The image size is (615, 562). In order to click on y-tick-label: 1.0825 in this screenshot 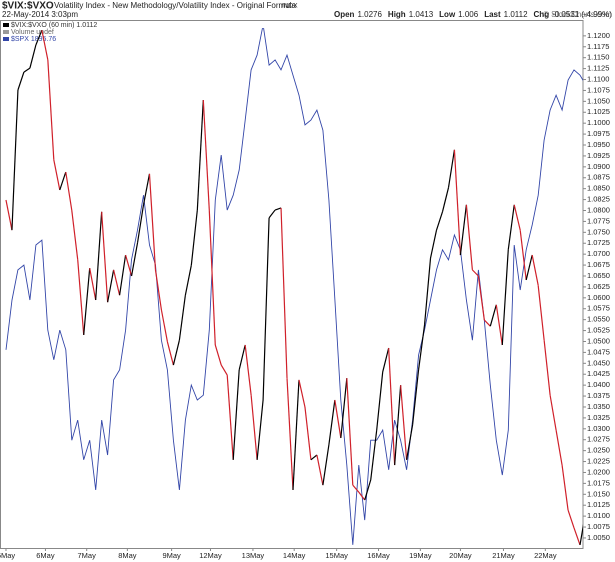, I will do `click(598, 199)`.